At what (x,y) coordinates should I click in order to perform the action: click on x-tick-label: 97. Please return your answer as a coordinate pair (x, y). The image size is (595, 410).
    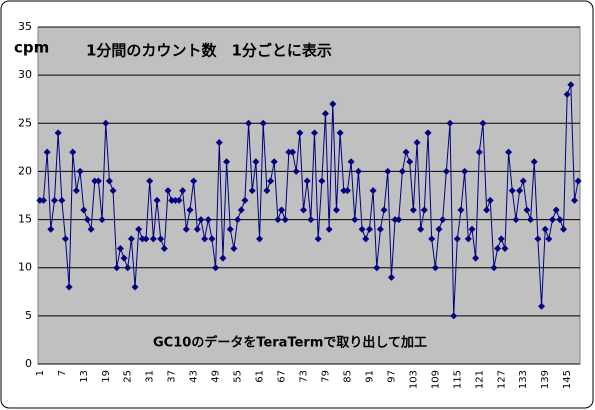
    Looking at the image, I should click on (391, 376).